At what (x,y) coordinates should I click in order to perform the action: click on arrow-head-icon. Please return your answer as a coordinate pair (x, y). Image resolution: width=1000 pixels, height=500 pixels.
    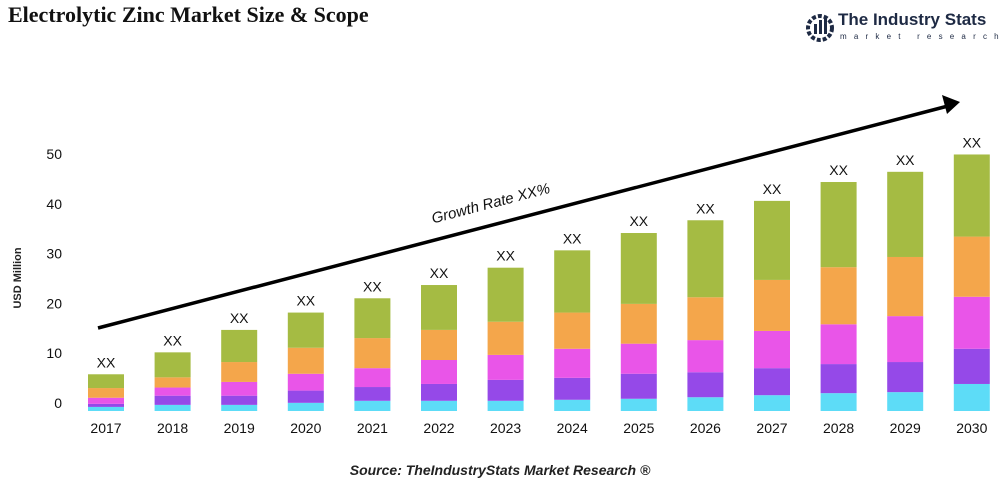
    Looking at the image, I should click on (951, 104).